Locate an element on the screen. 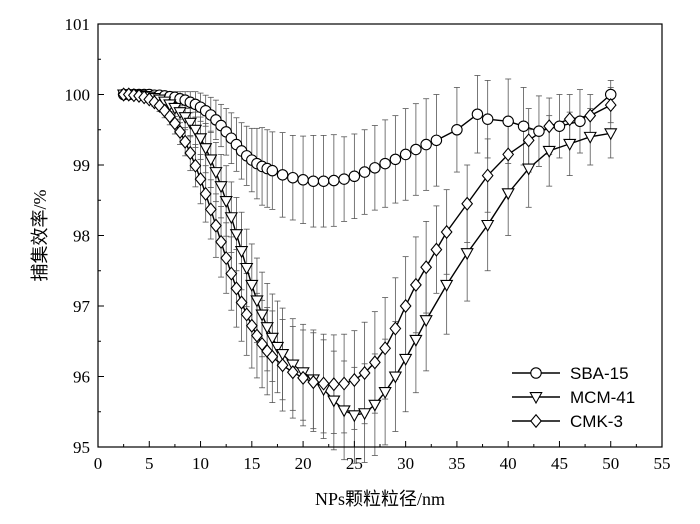 Image resolution: width=700 pixels, height=524 pixels. legend-label: MCM-41 is located at coordinates (602, 397).